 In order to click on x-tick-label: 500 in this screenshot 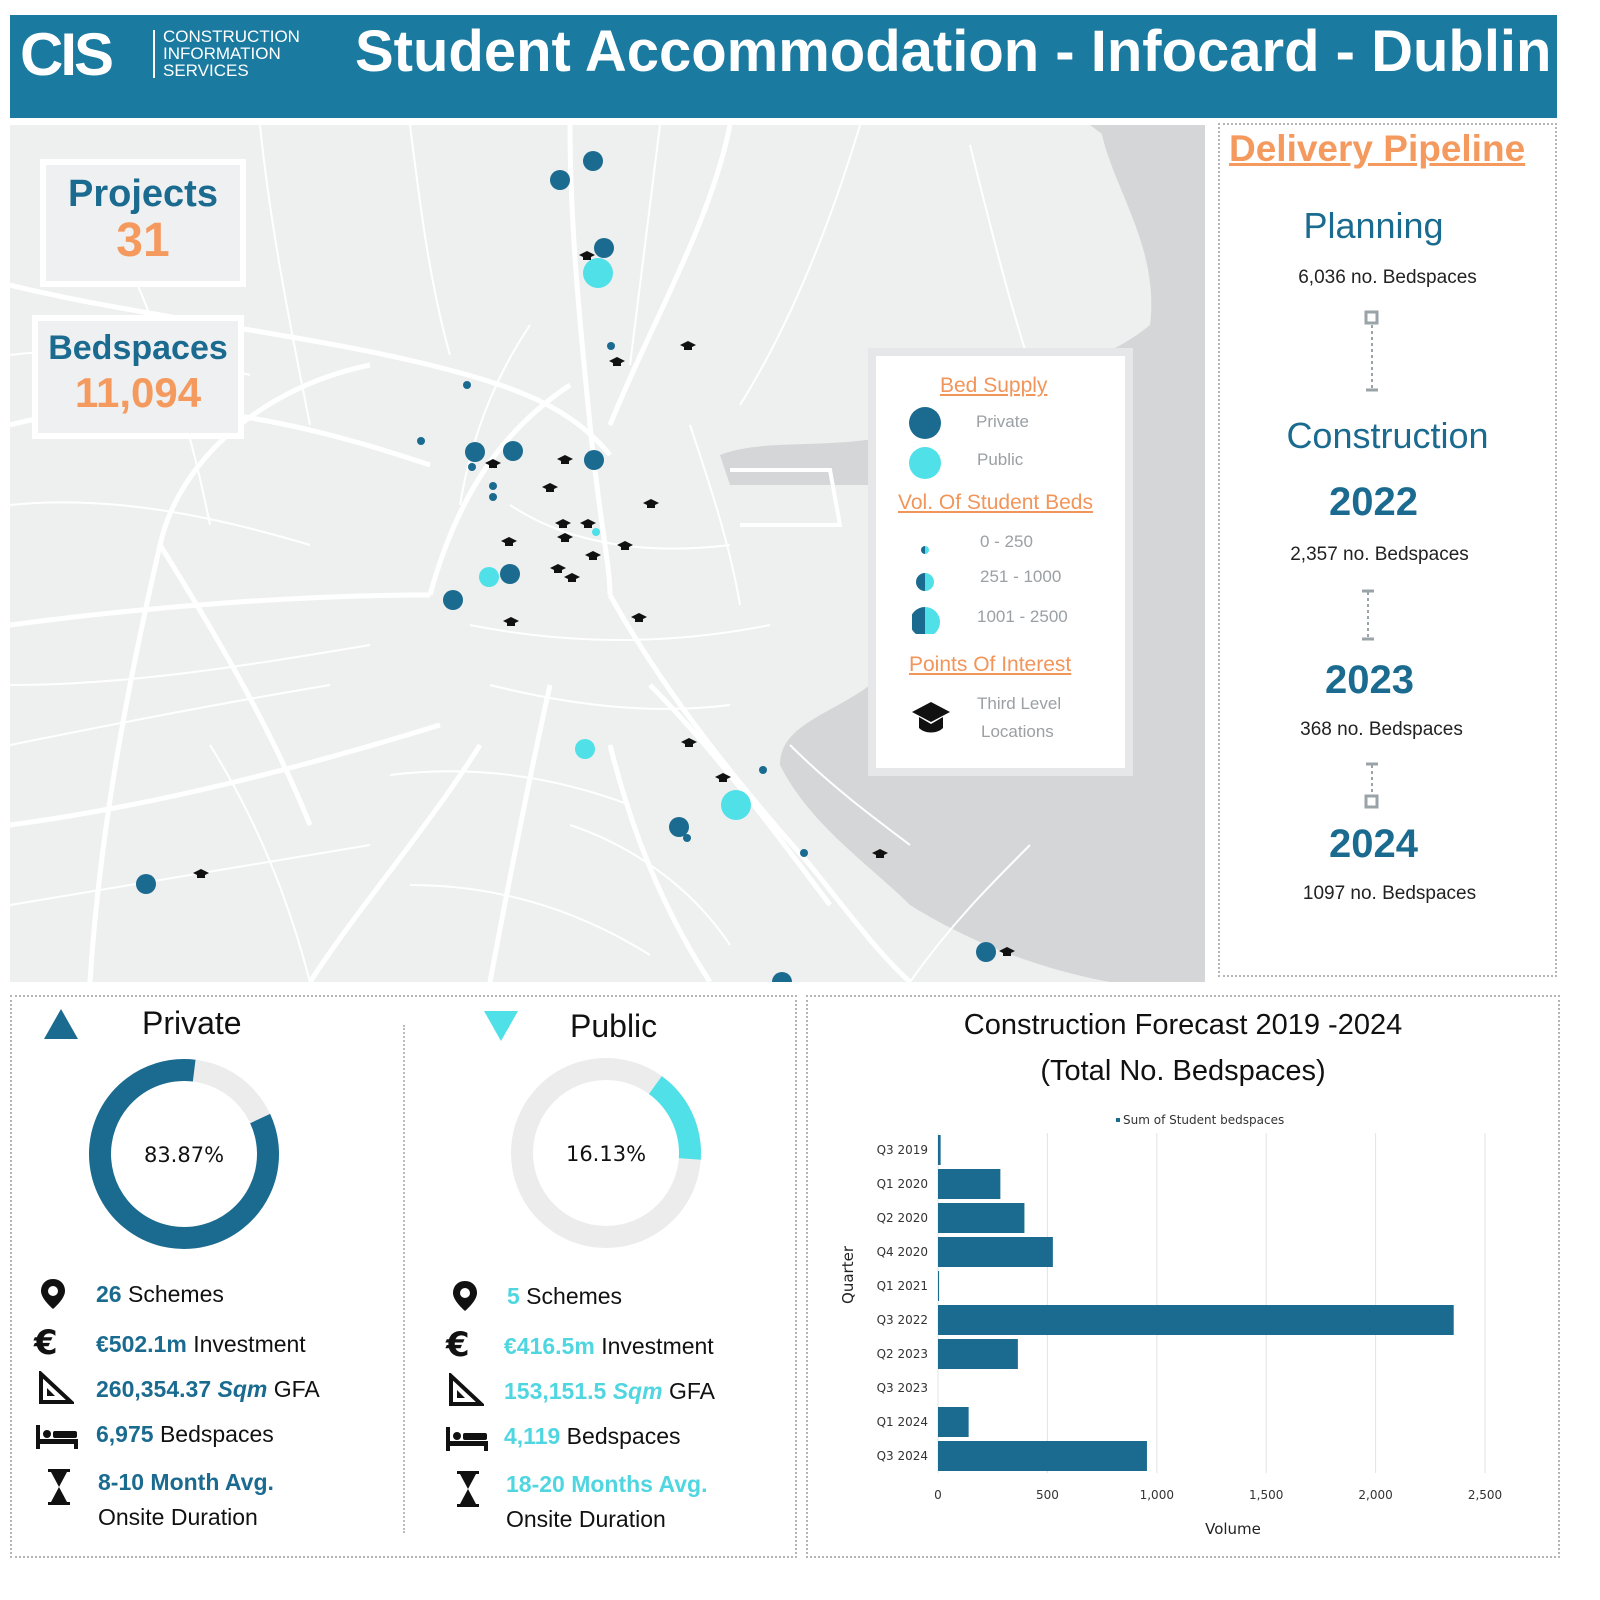, I will do `click(1047, 1495)`.